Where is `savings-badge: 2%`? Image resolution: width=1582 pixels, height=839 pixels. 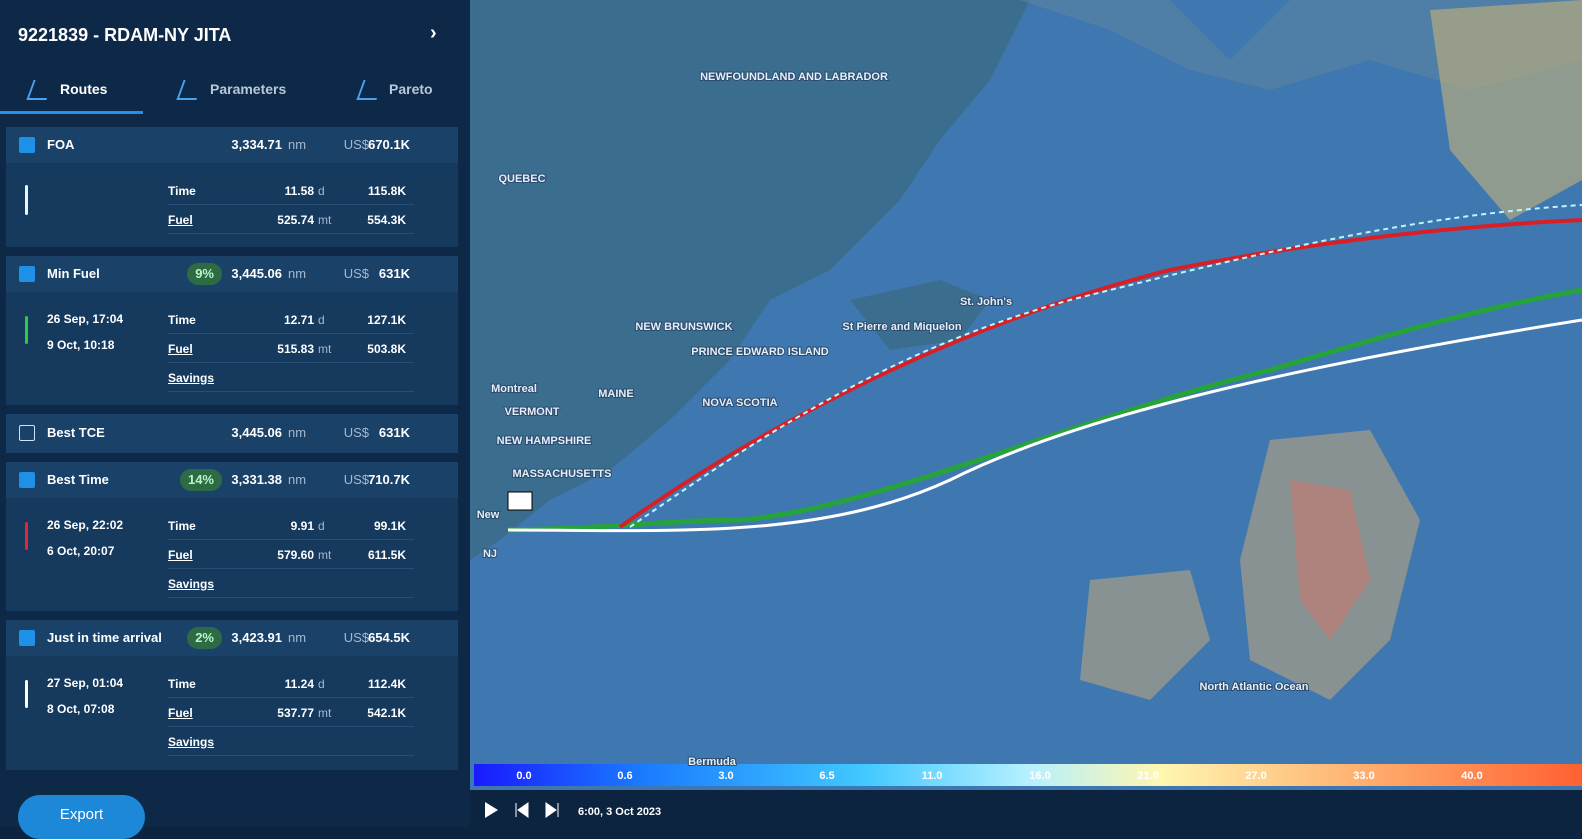
savings-badge: 2% is located at coordinates (204, 638).